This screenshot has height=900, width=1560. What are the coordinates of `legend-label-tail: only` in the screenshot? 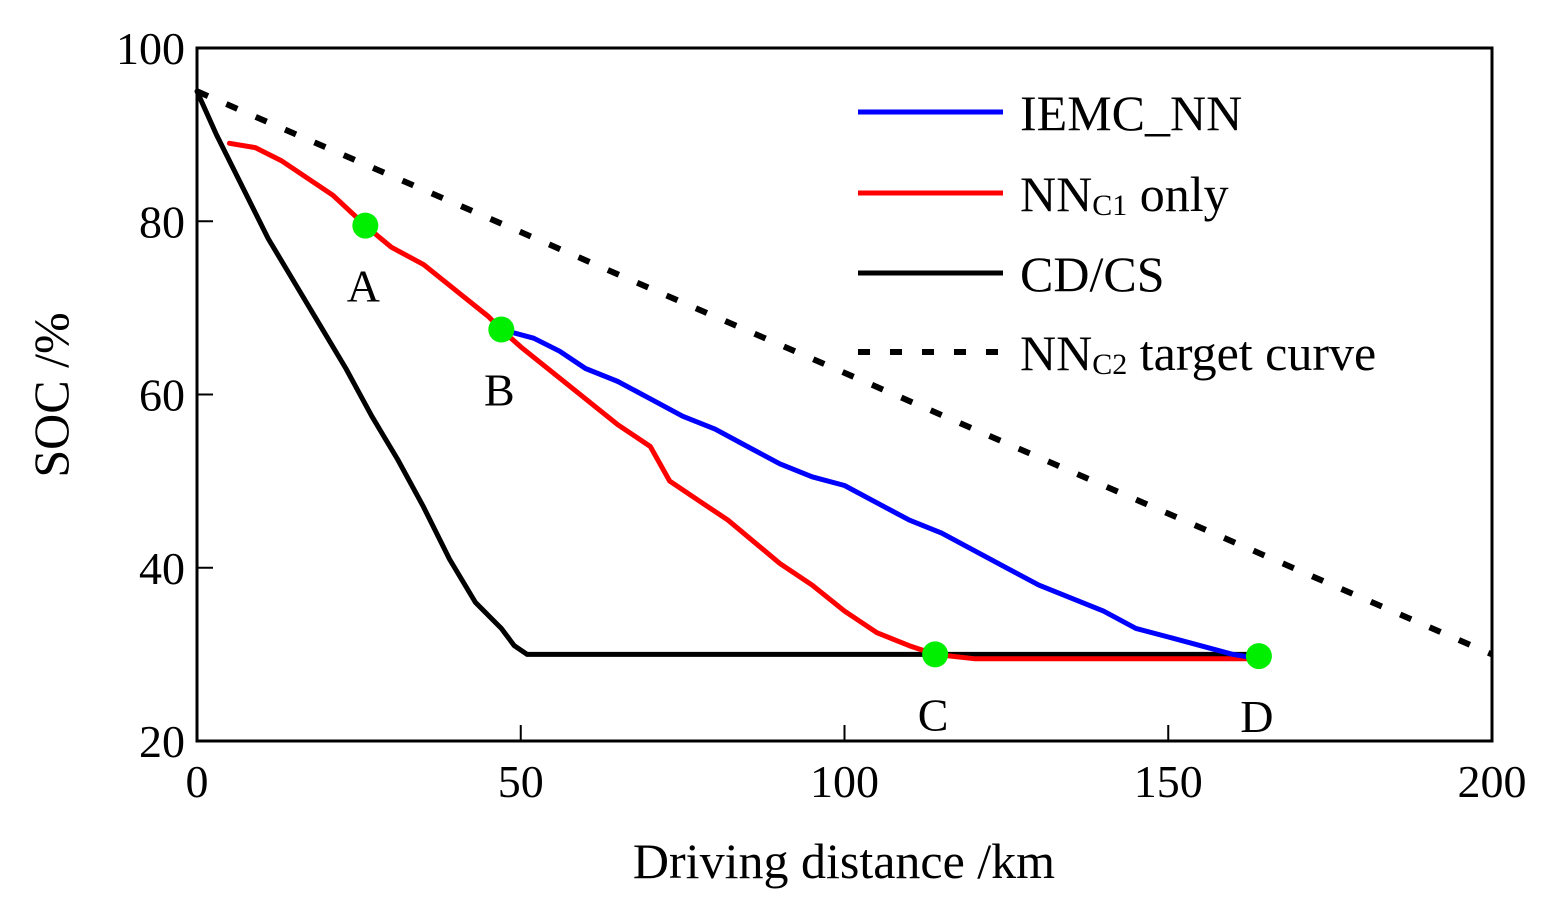 It's located at (1177, 194).